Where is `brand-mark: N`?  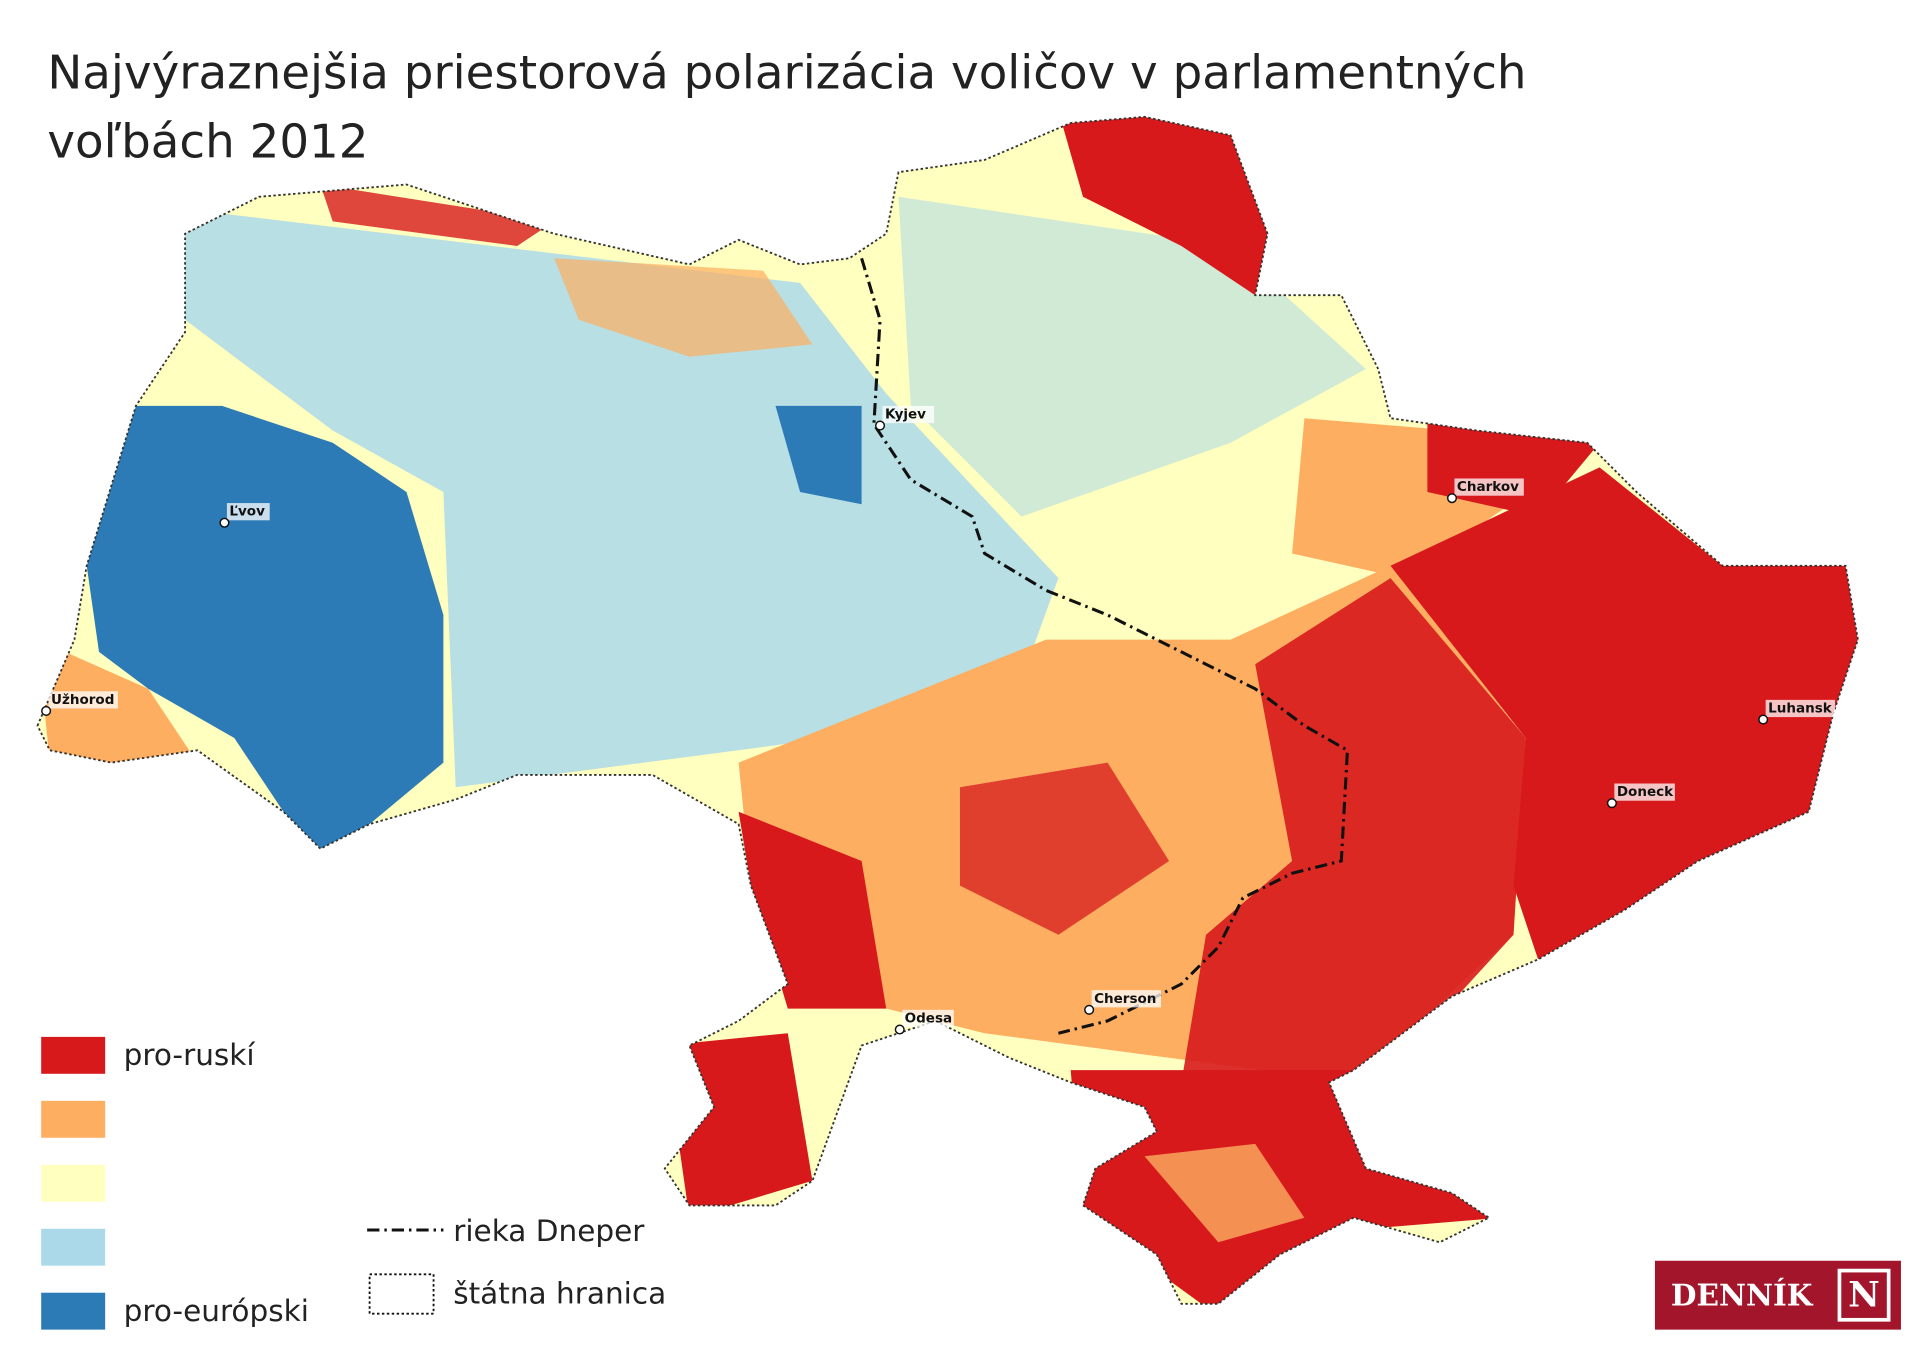 brand-mark: N is located at coordinates (1863, 1296).